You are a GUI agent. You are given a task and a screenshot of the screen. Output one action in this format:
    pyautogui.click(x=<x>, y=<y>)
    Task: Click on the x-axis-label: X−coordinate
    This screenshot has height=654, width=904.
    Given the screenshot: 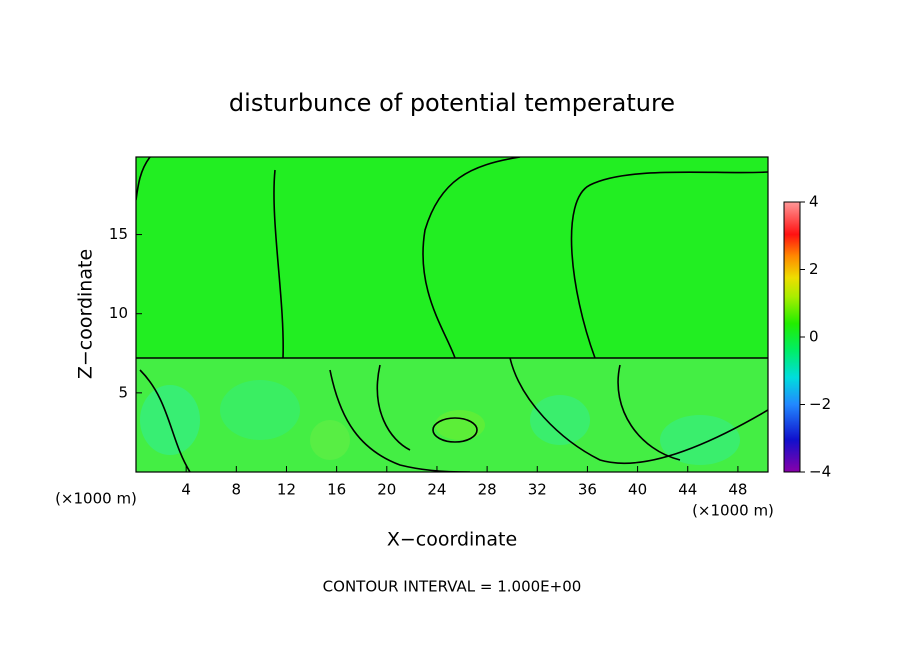 What is the action you would take?
    pyautogui.click(x=452, y=540)
    